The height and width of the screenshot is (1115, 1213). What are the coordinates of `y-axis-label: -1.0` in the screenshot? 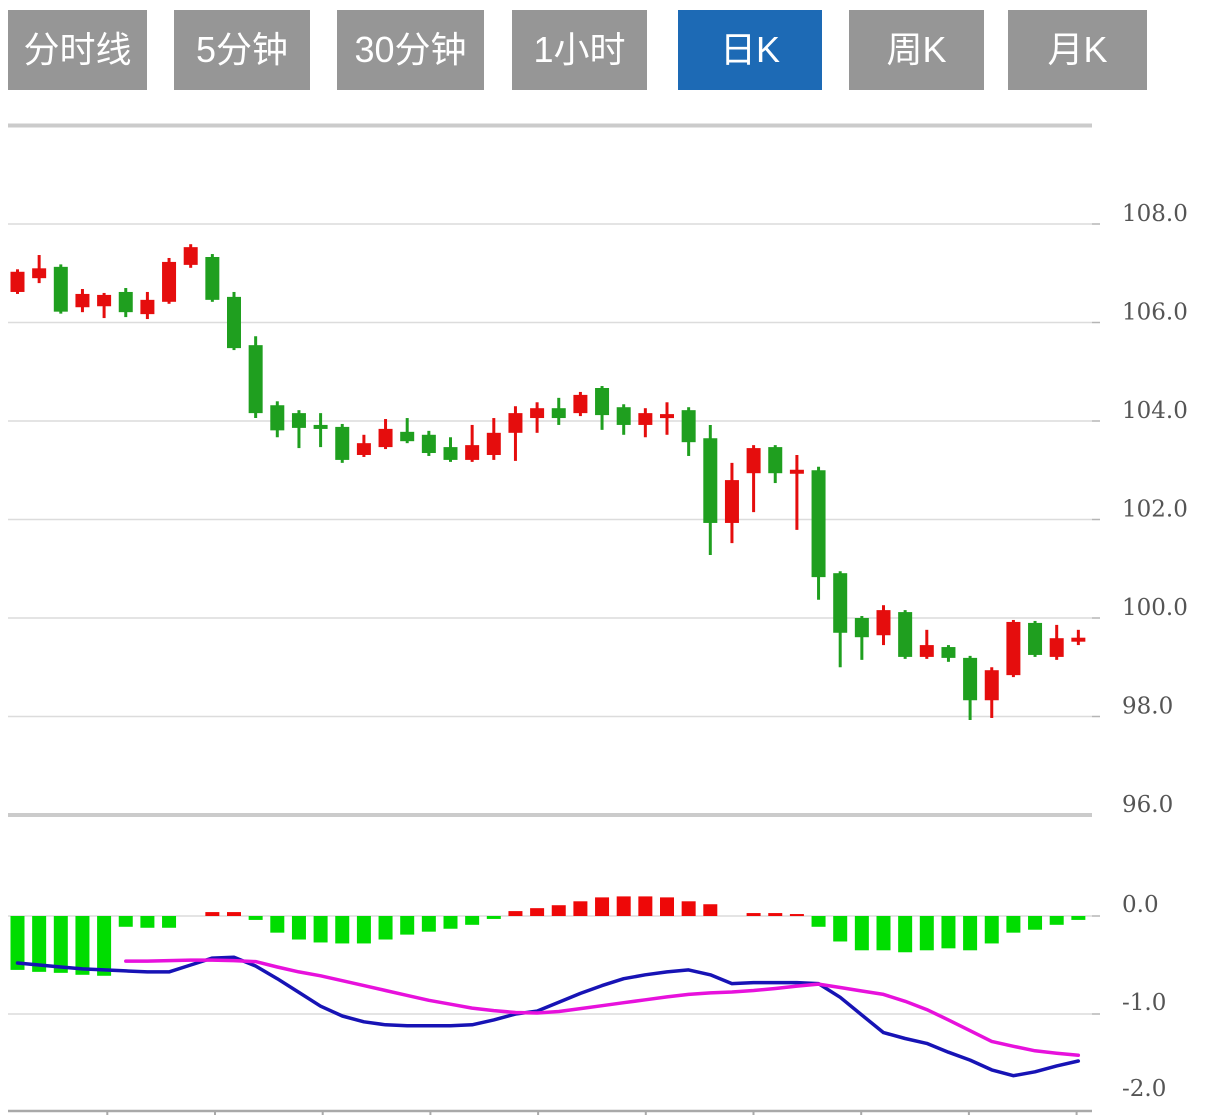 It's located at (1144, 1003).